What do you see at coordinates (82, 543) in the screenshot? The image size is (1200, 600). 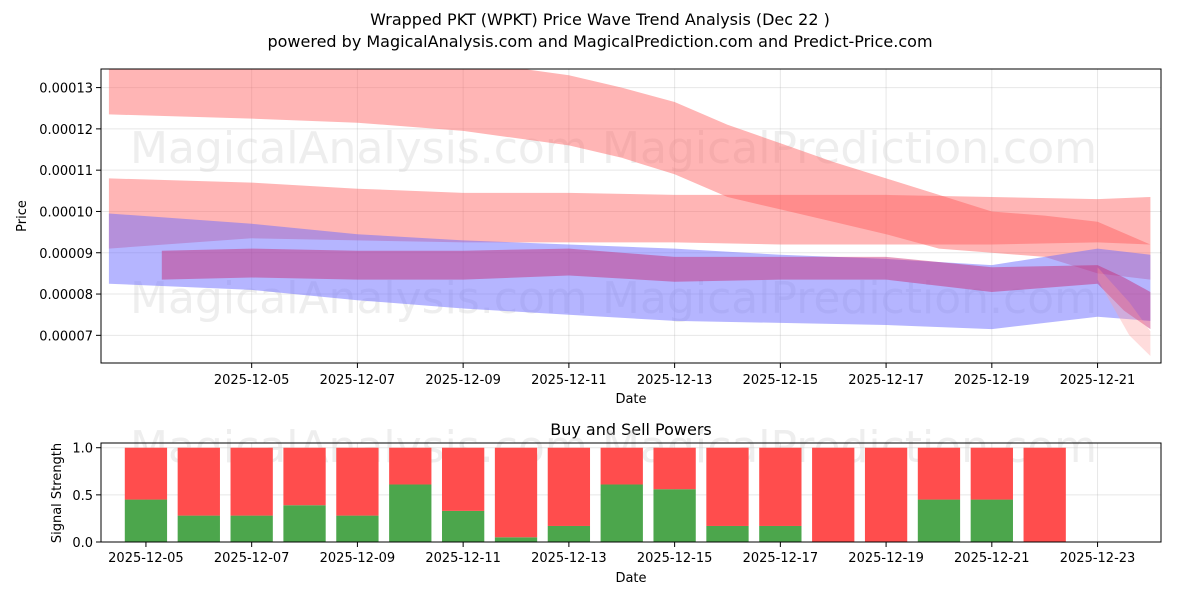 I see `signal-y-tick-label: 0.0` at bounding box center [82, 543].